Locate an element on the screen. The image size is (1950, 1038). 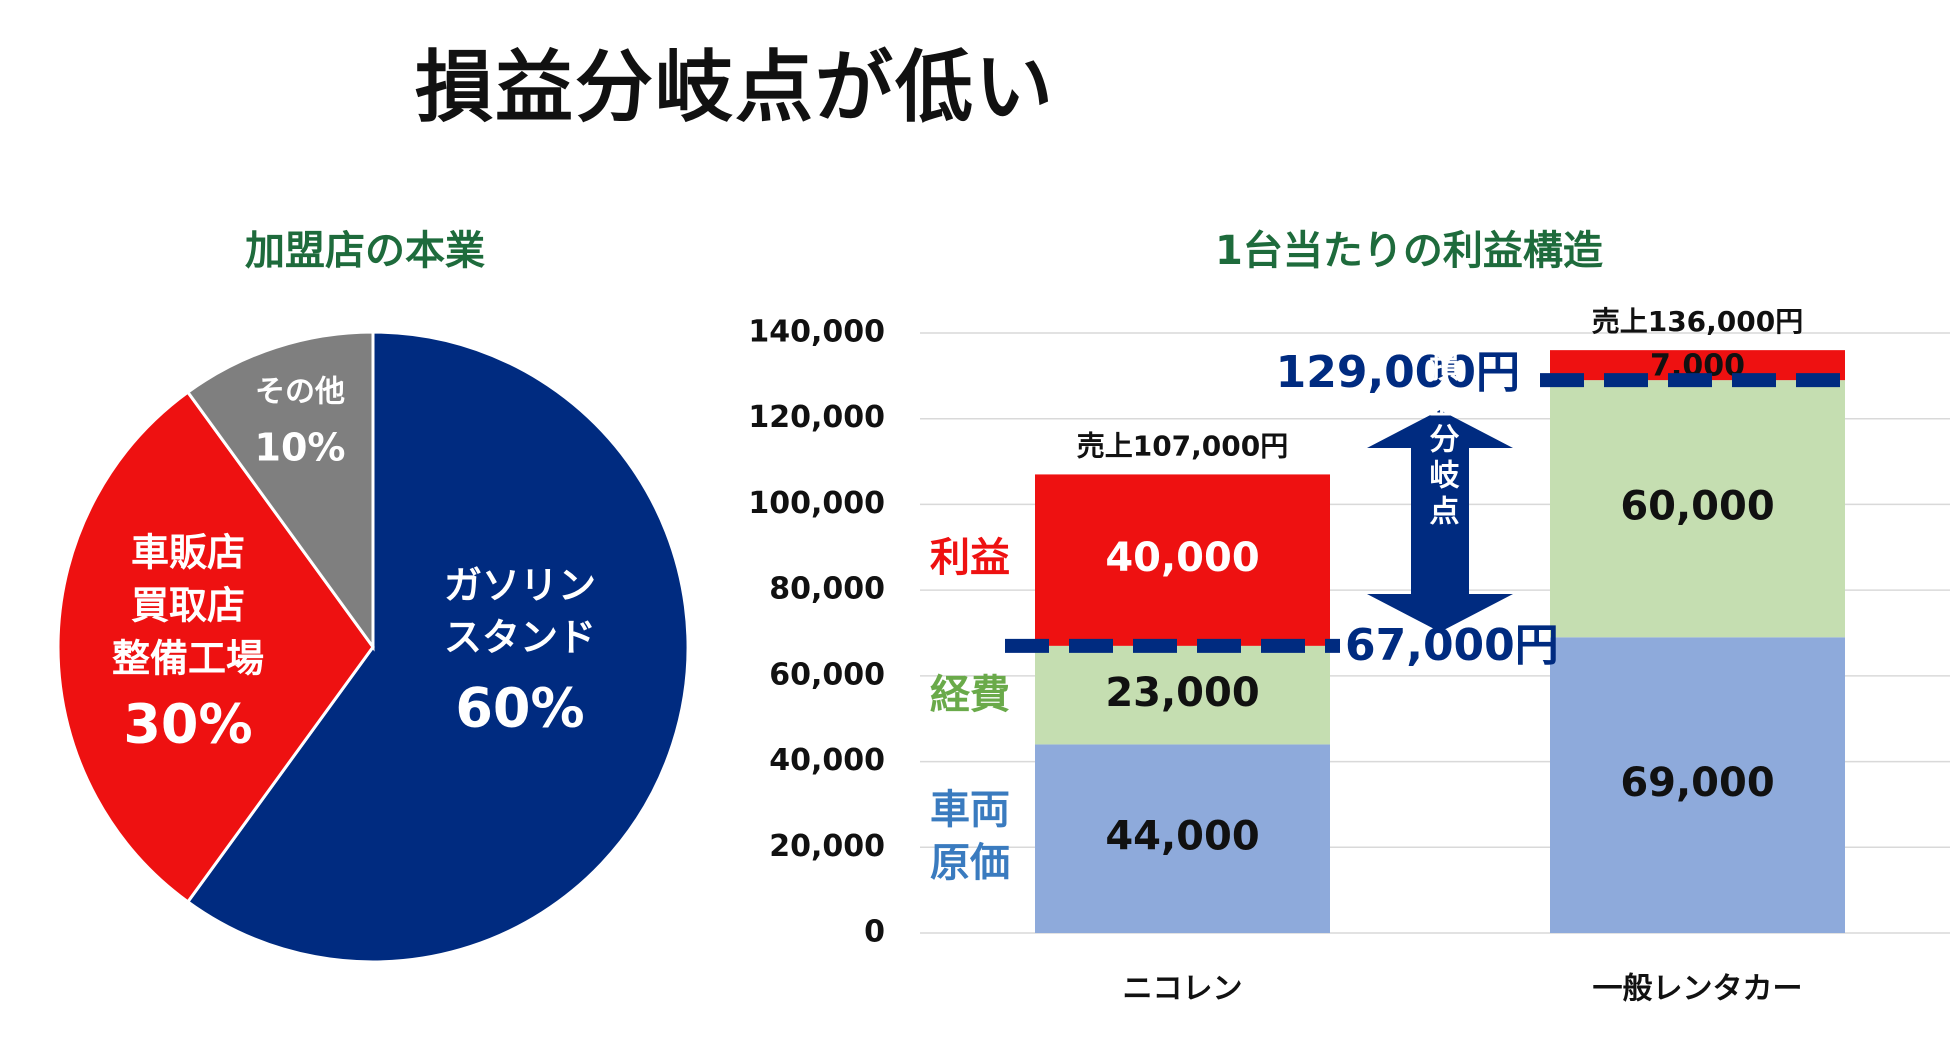
pie-slice-label: 買取店 is located at coordinates (188, 606).